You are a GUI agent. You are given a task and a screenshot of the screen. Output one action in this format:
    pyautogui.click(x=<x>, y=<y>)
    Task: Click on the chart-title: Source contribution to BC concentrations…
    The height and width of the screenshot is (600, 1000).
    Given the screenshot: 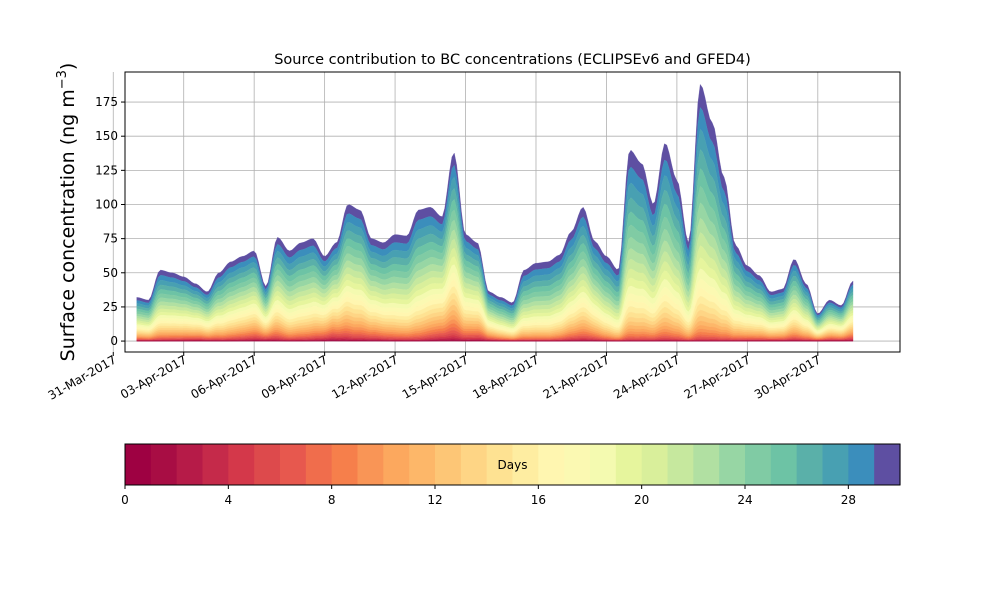 What is the action you would take?
    pyautogui.click(x=512, y=60)
    